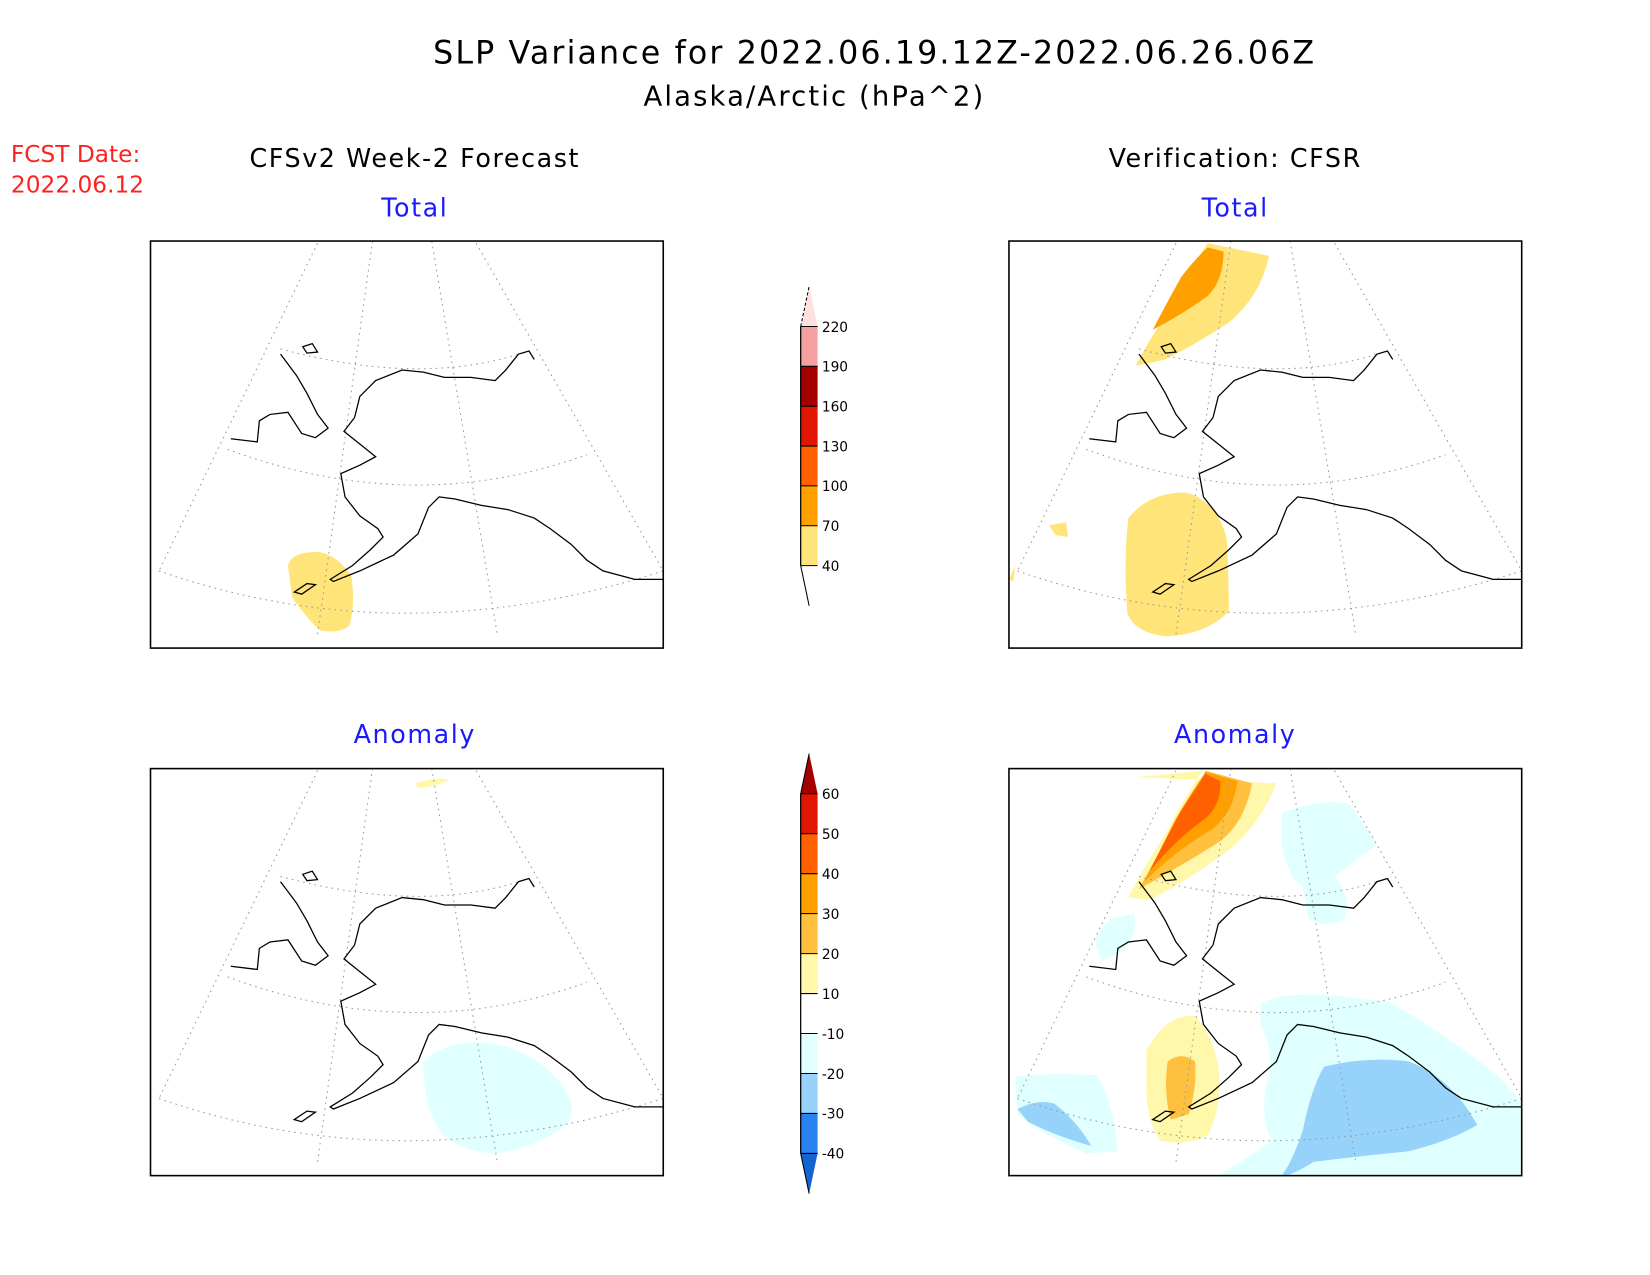 The width and height of the screenshot is (1650, 1275). I want to click on colorbar-tick-label: 60, so click(830, 795).